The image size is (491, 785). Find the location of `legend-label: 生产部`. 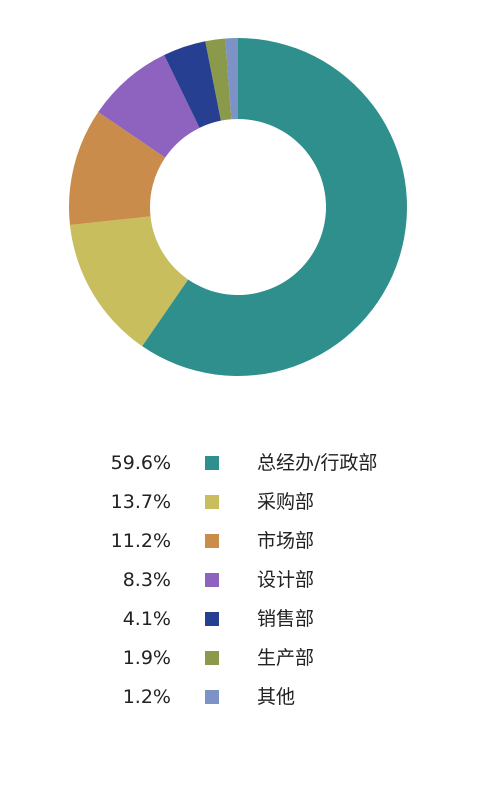

legend-label: 生产部 is located at coordinates (286, 658).